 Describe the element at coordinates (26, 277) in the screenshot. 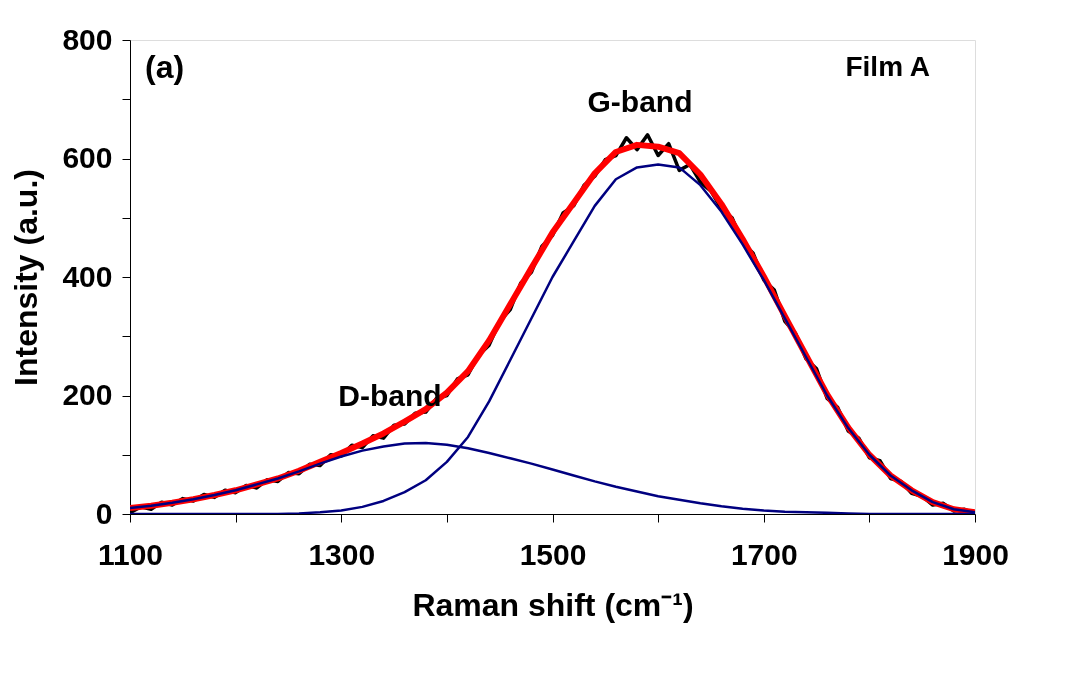

I see `y-axis-title: Intensity (a.u.)` at that location.